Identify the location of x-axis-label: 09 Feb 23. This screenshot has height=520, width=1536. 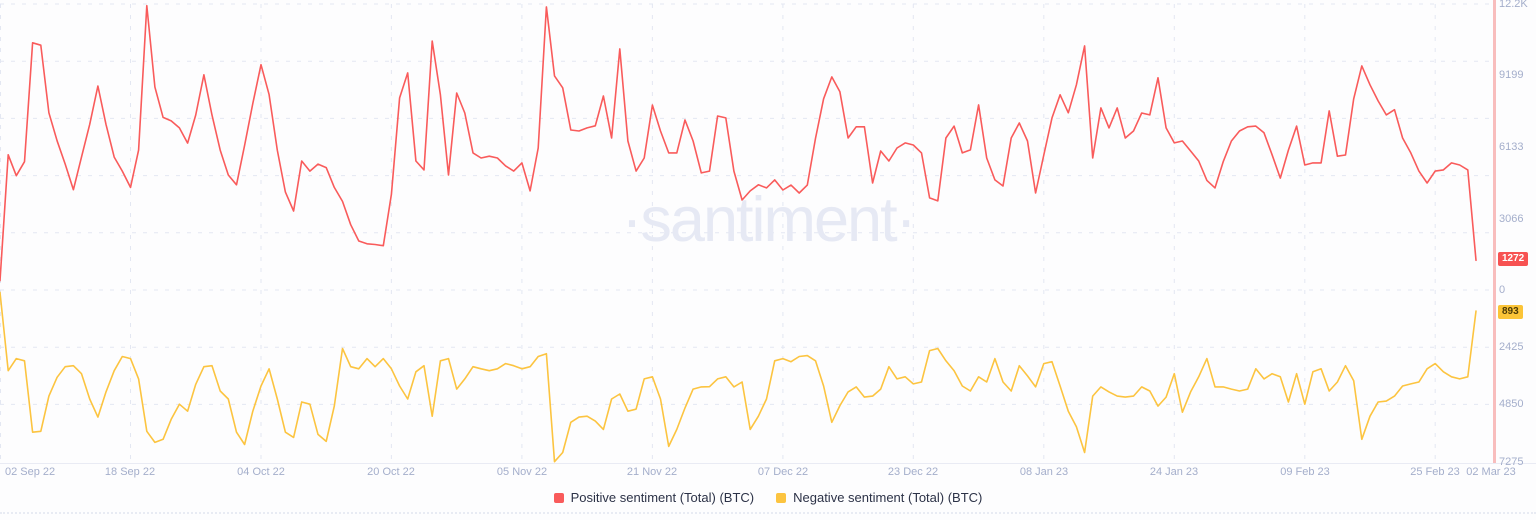
(1305, 472).